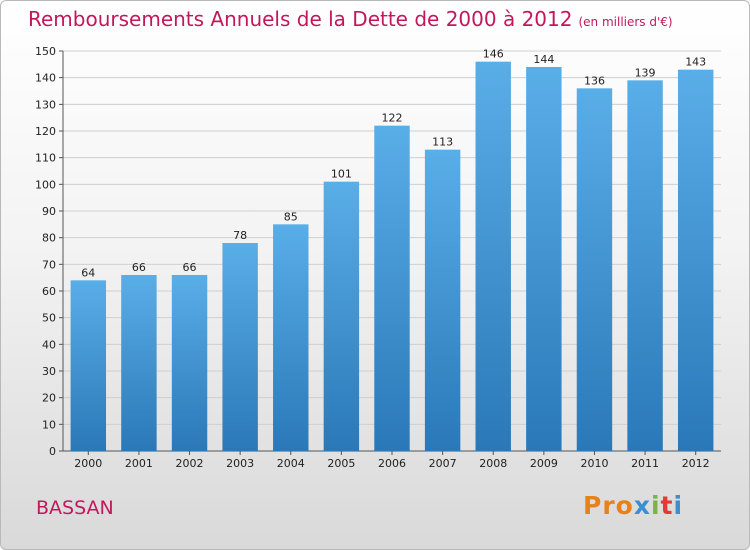  Describe the element at coordinates (594, 463) in the screenshot. I see `x-tick-label: 2010` at that location.